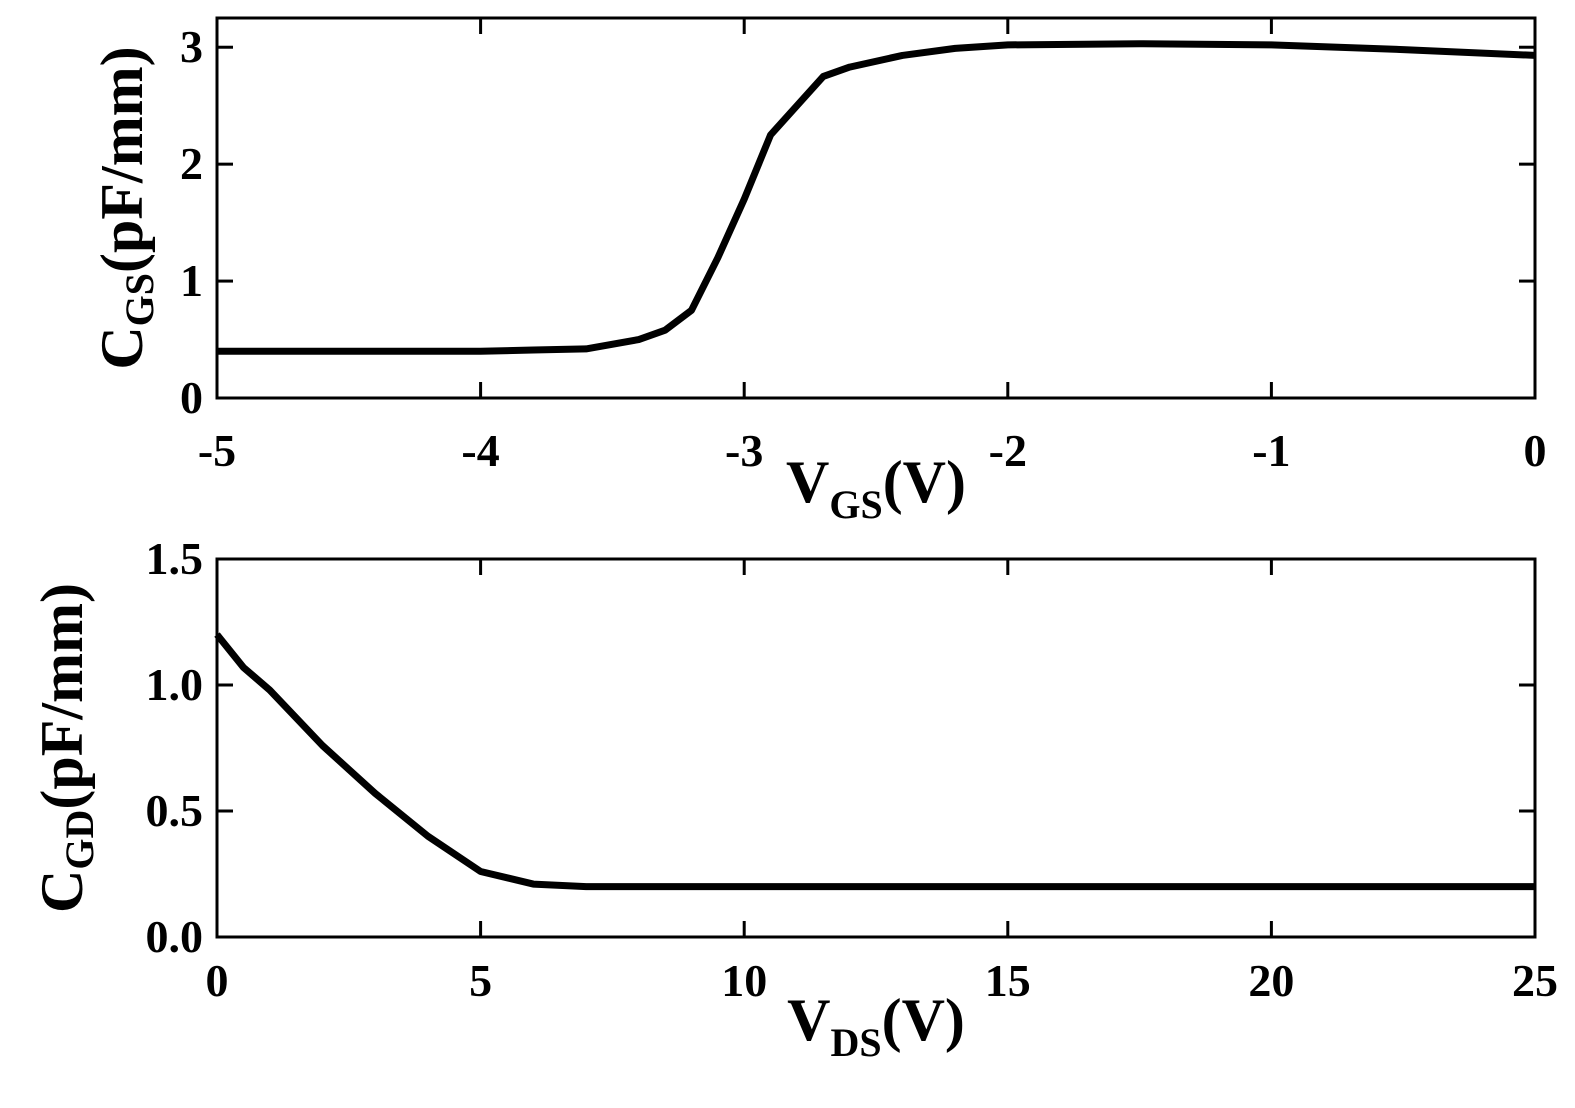 Image resolution: width=1575 pixels, height=1108 pixels. I want to click on y-axis-label-sub: GS, so click(139, 299).